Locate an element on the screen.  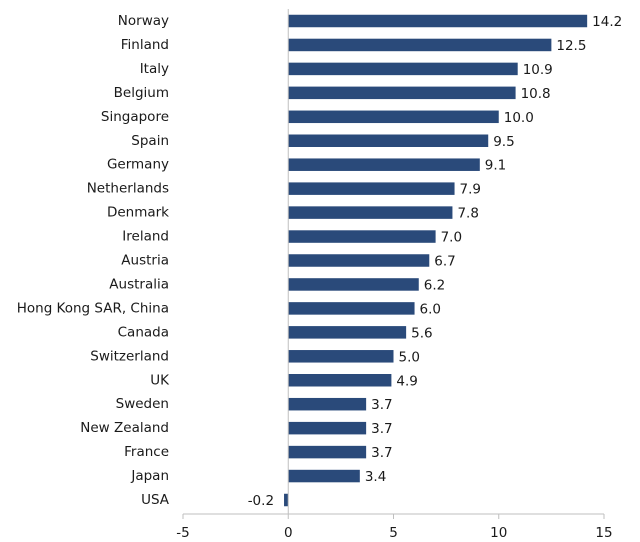
bar-france is located at coordinates (327, 452).